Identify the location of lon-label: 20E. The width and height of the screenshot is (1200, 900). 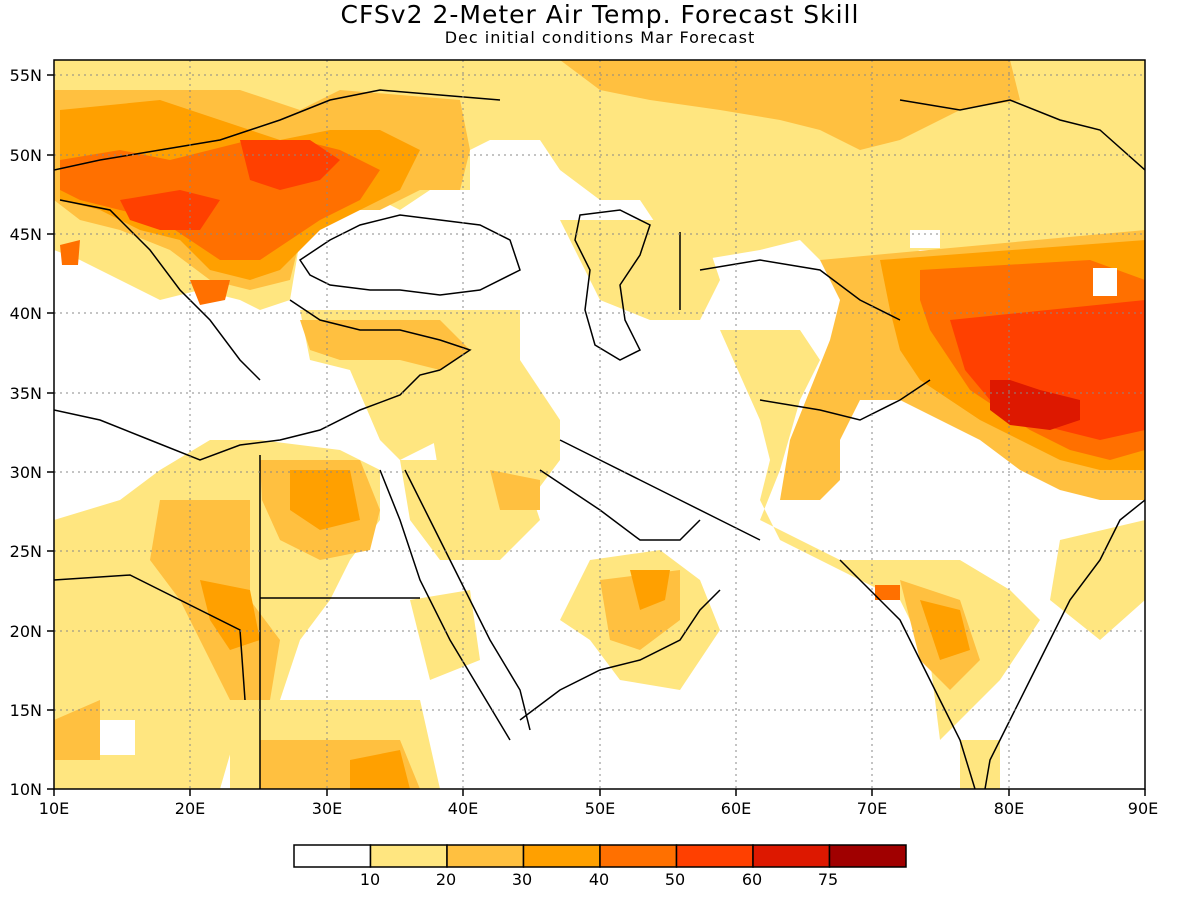
(190, 808).